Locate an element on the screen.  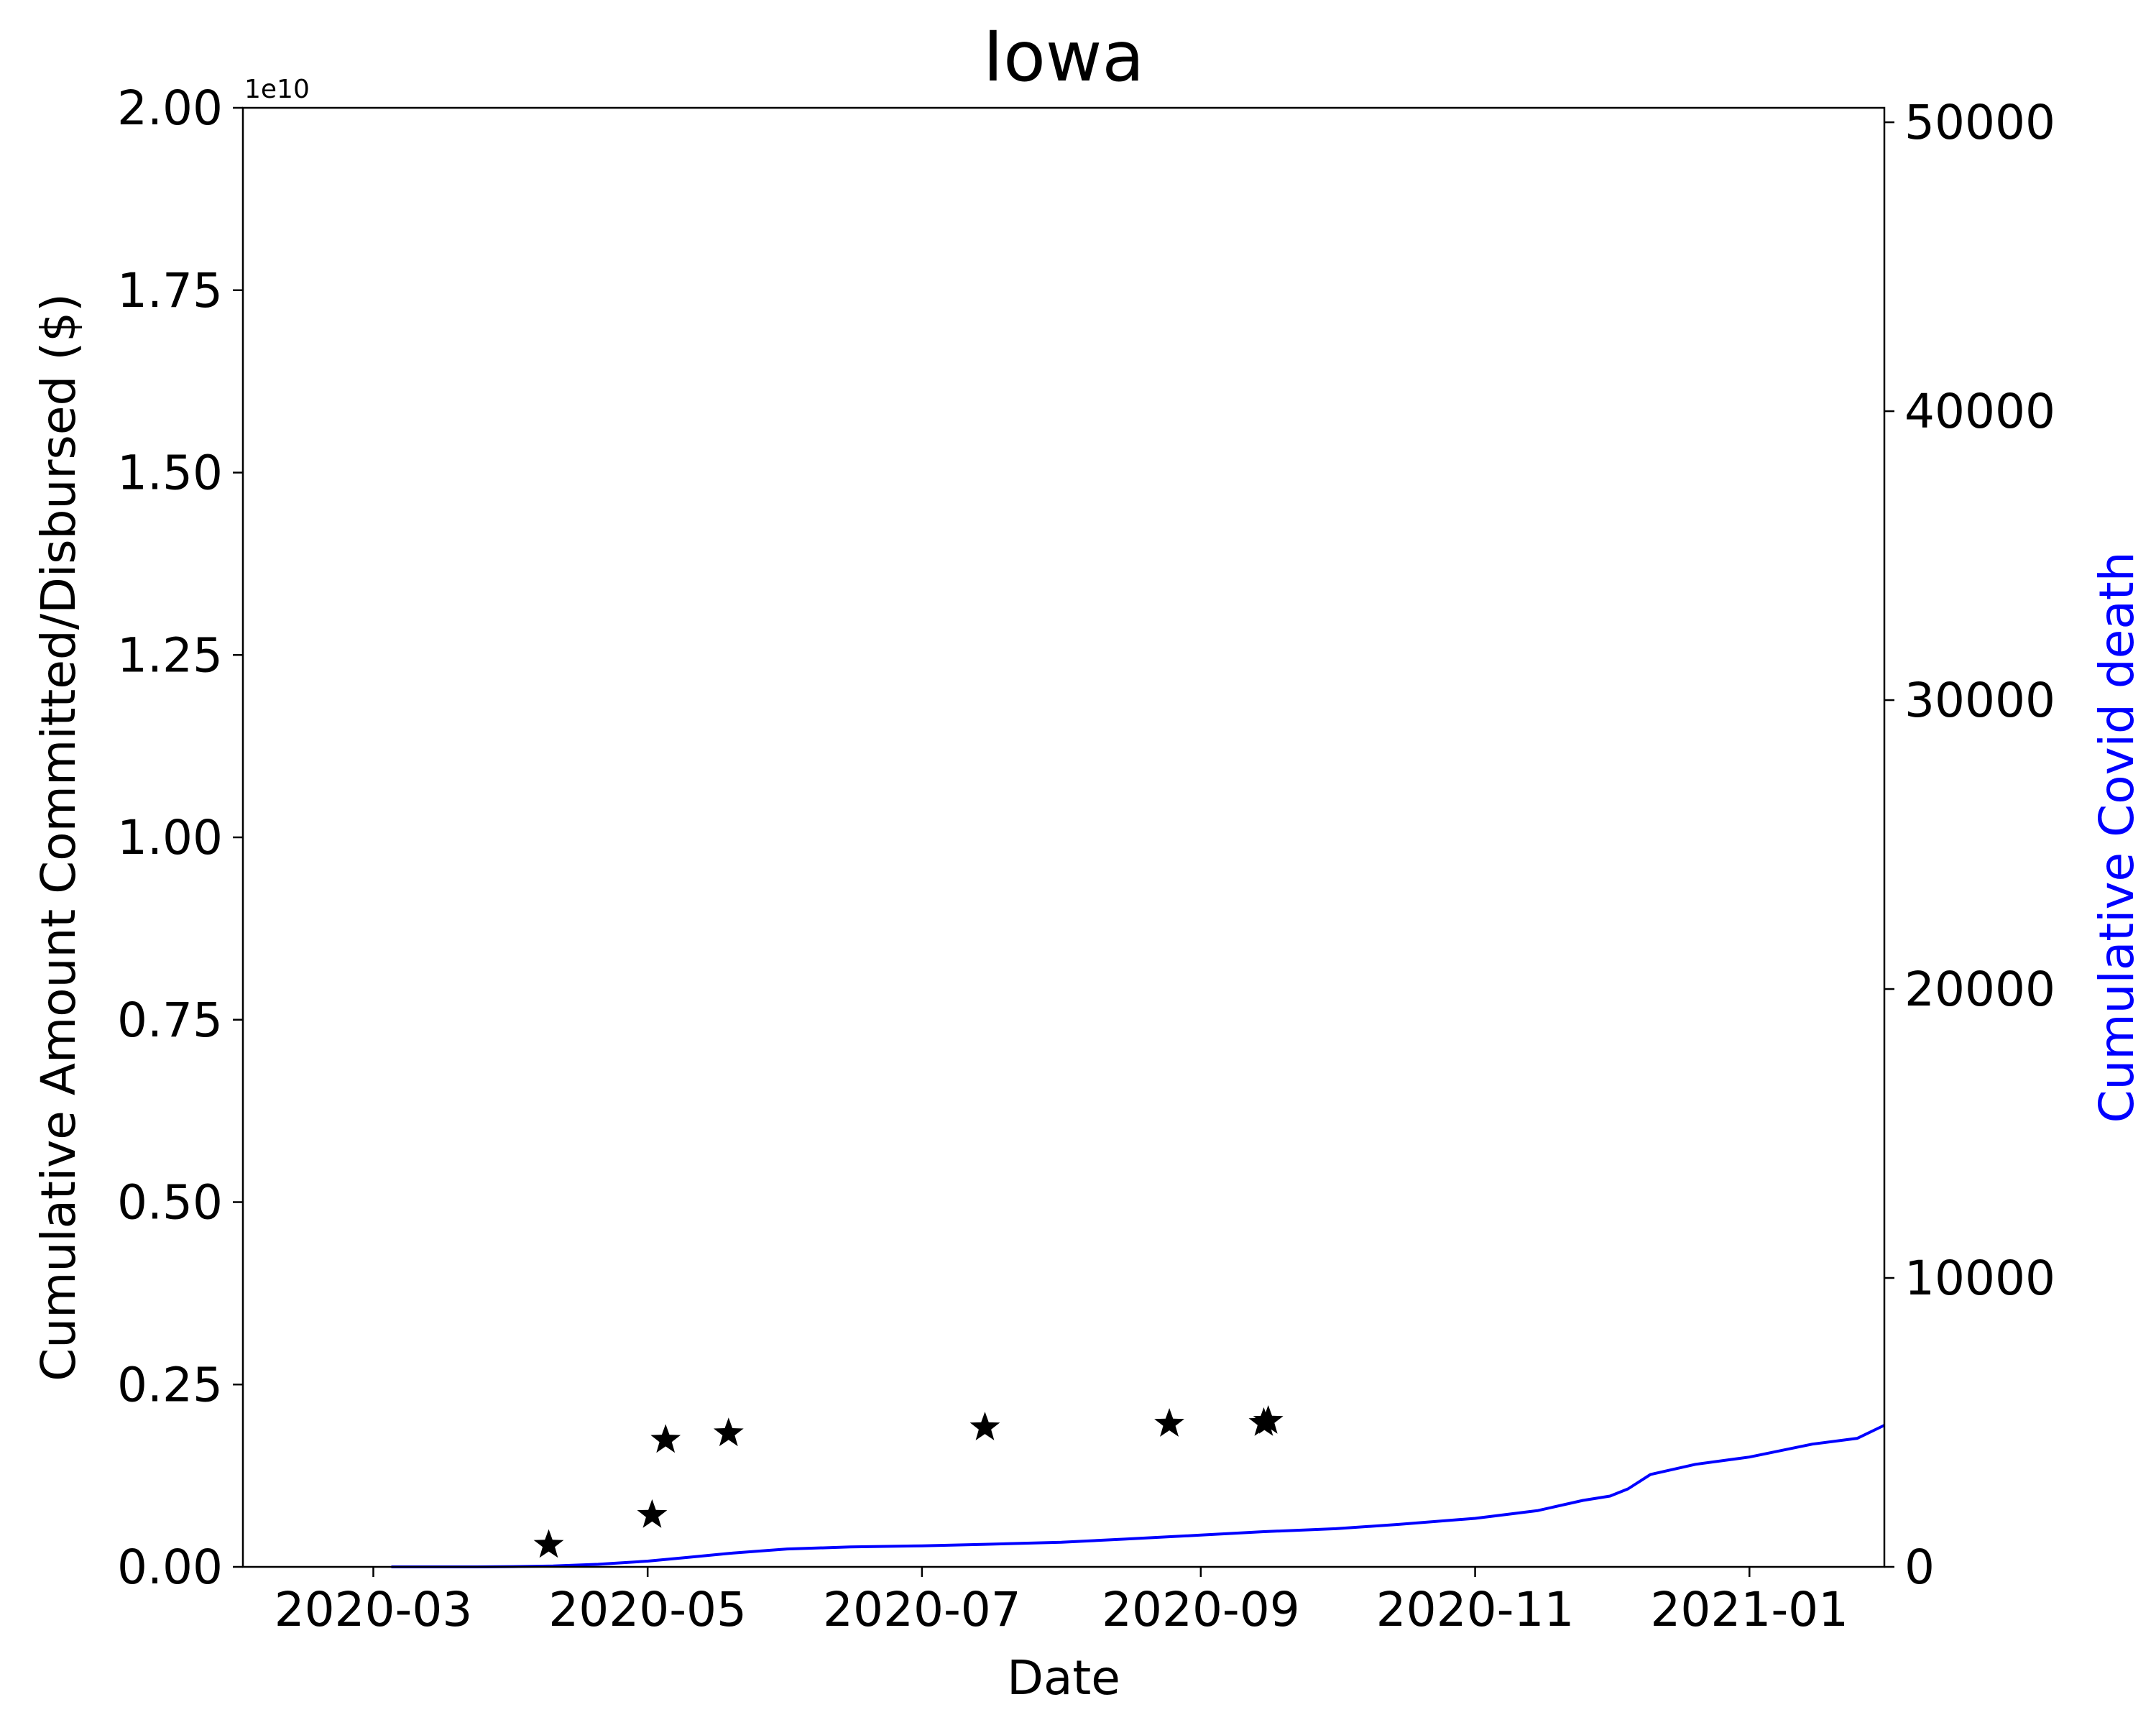
x-tick-label: 2020-11 is located at coordinates (1475, 1609).